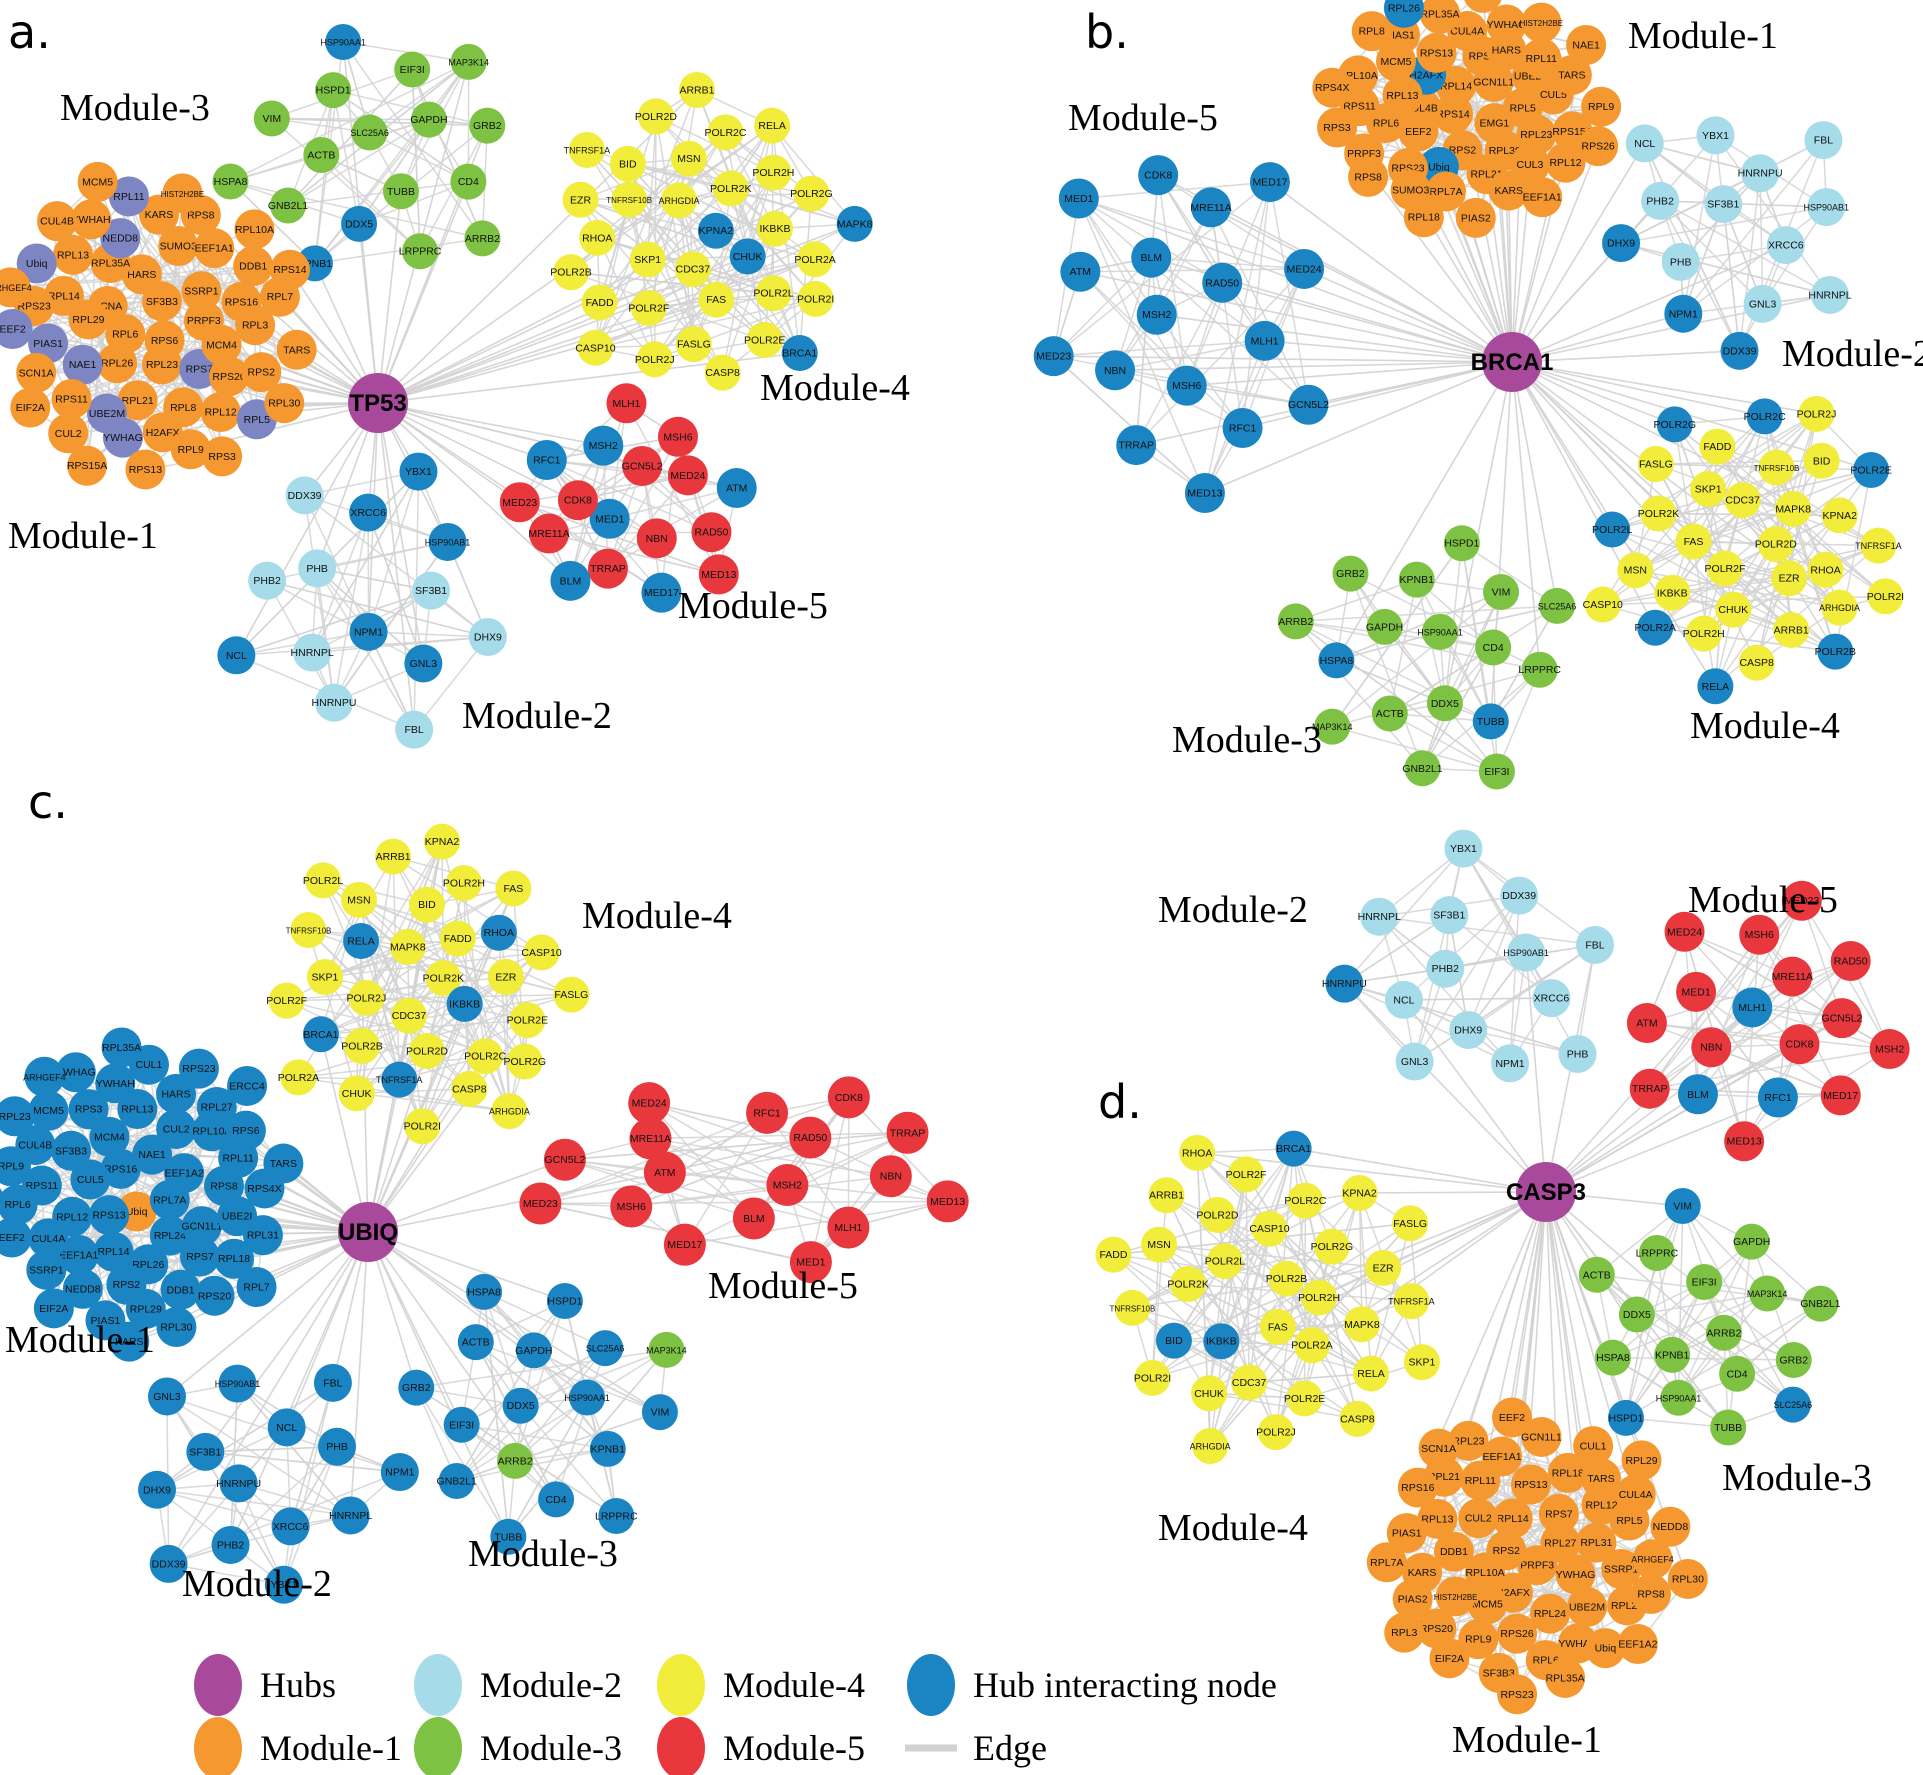  What do you see at coordinates (230, 1544) in the screenshot?
I see `node-PHB2: PHB2` at bounding box center [230, 1544].